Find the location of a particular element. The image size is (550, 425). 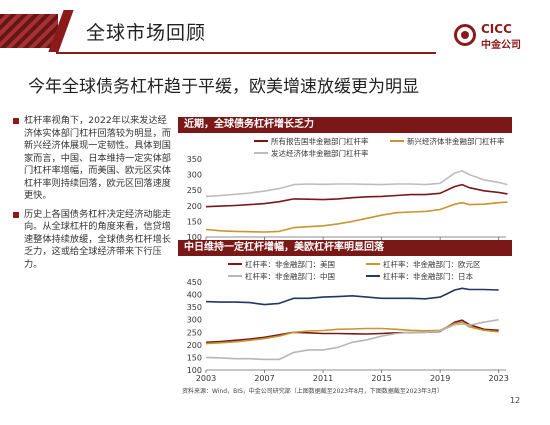

chart-title: 近期，全球债务杠杆增长乏力 is located at coordinates (345, 125).